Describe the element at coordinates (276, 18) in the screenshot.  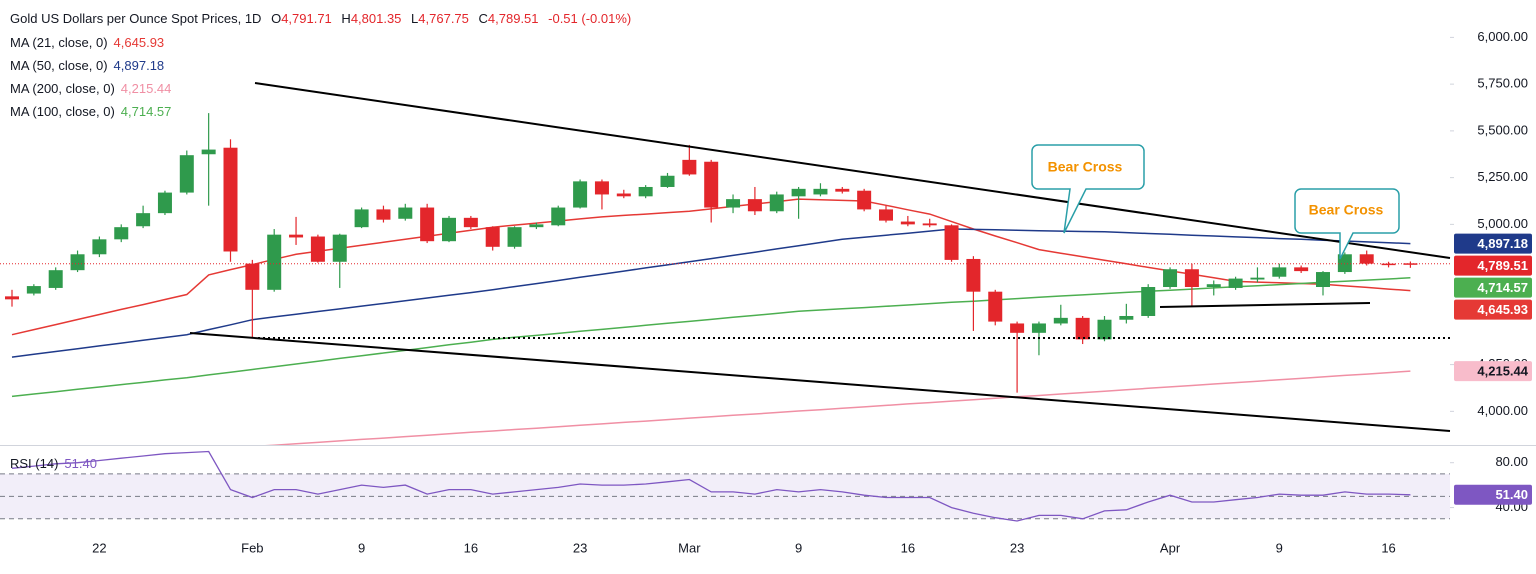
I see `ohlc-key: O` at that location.